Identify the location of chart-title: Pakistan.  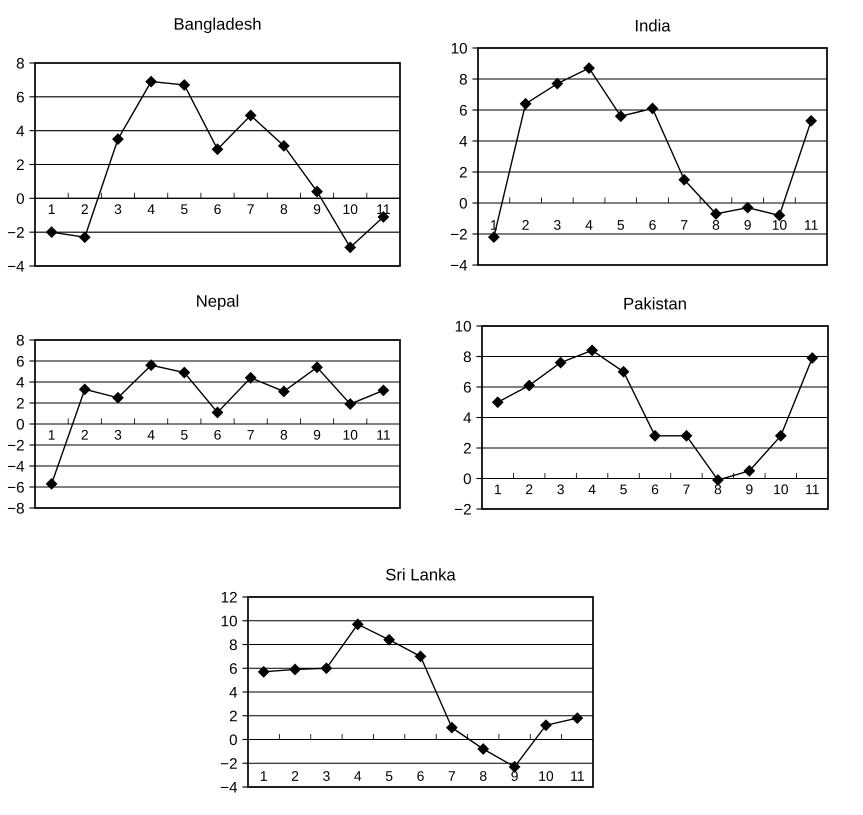
(655, 303).